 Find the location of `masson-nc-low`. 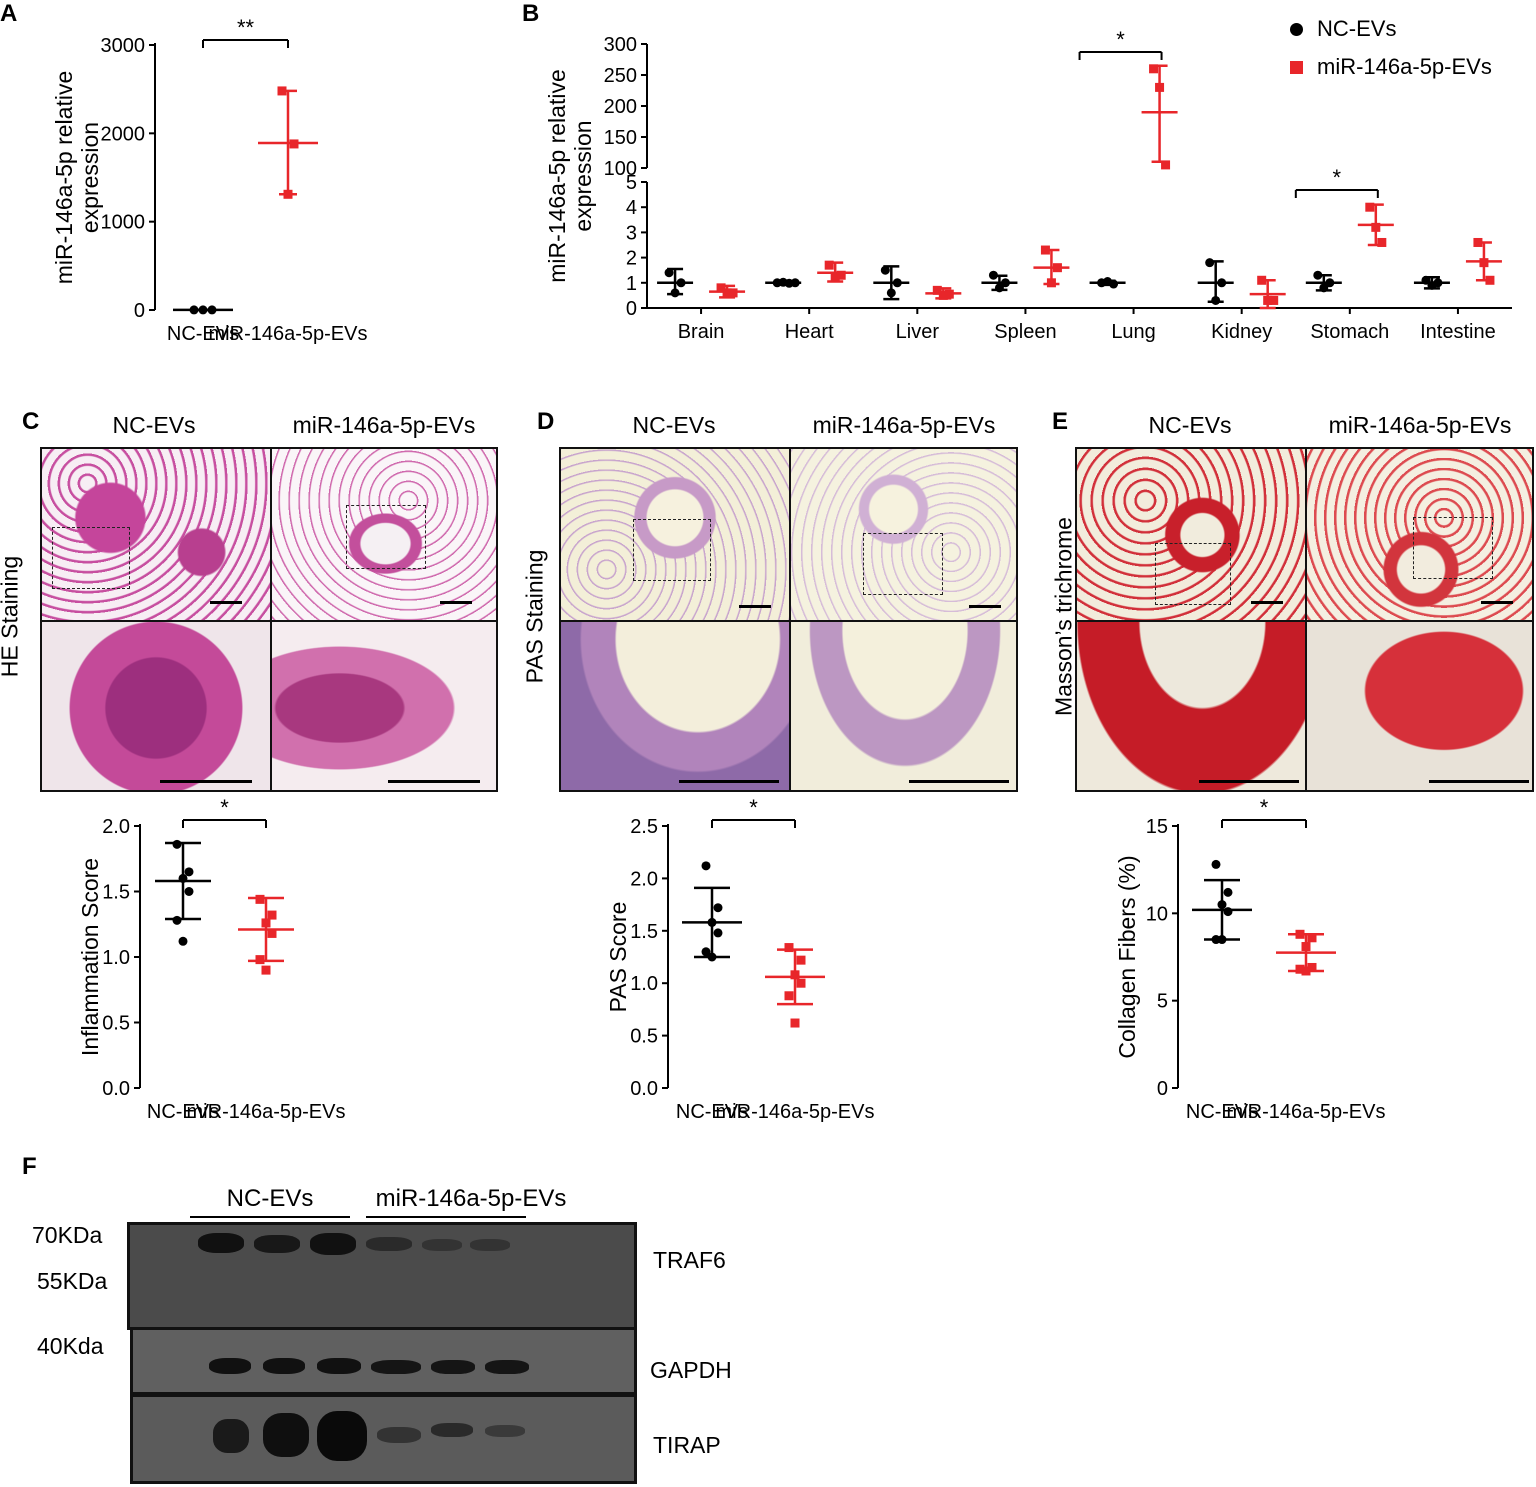

masson-nc-low is located at coordinates (1191, 535).